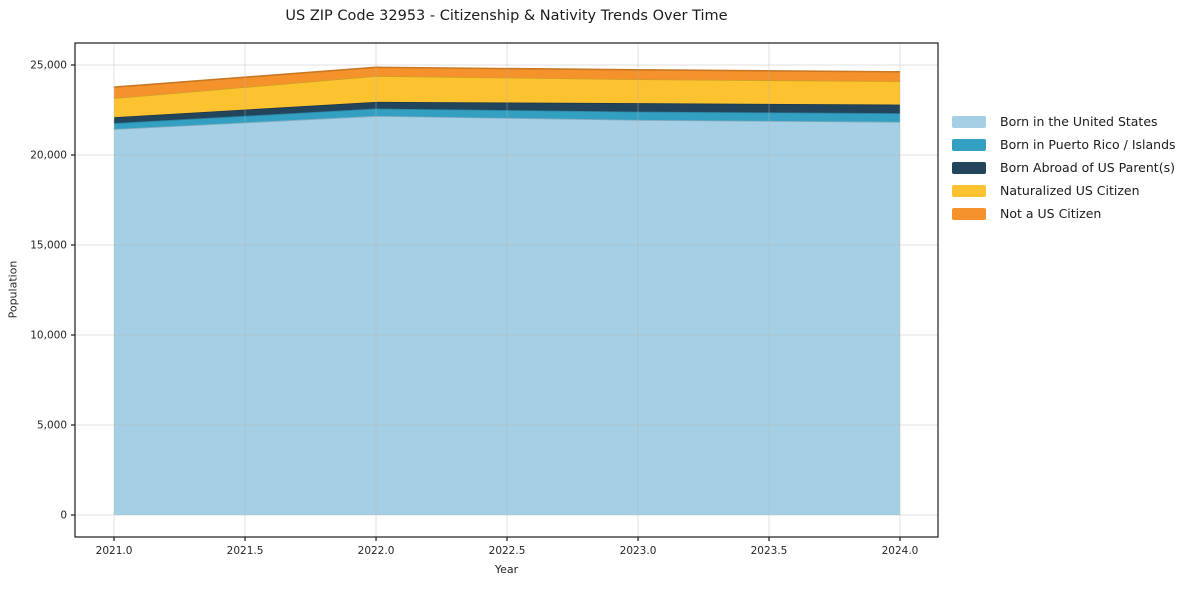  What do you see at coordinates (114, 551) in the screenshot?
I see `x-tick-label: 2021.0` at bounding box center [114, 551].